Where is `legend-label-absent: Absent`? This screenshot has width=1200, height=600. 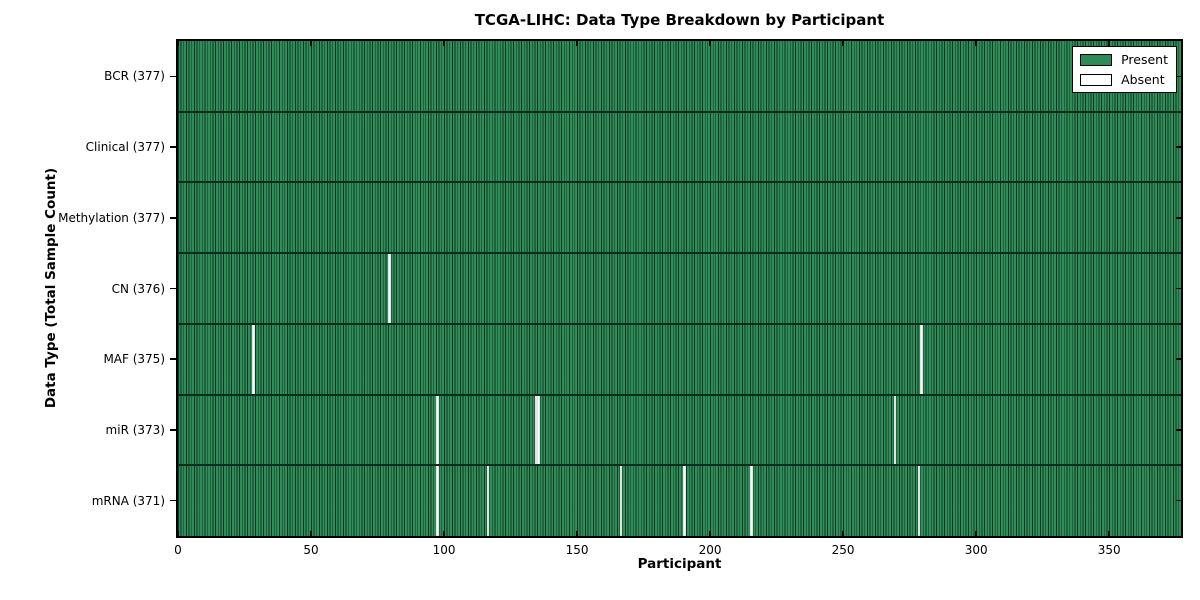 legend-label-absent: Absent is located at coordinates (1143, 79).